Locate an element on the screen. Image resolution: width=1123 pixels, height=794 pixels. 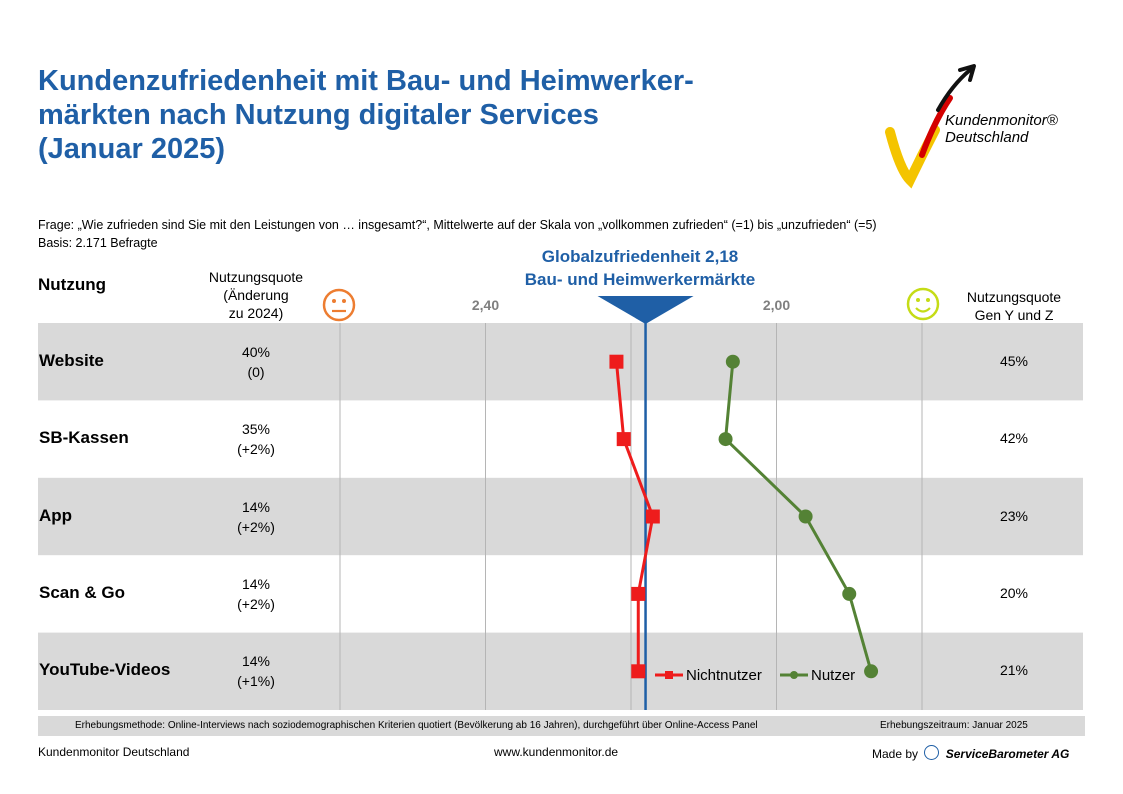
row-label: App is located at coordinates (56, 515).